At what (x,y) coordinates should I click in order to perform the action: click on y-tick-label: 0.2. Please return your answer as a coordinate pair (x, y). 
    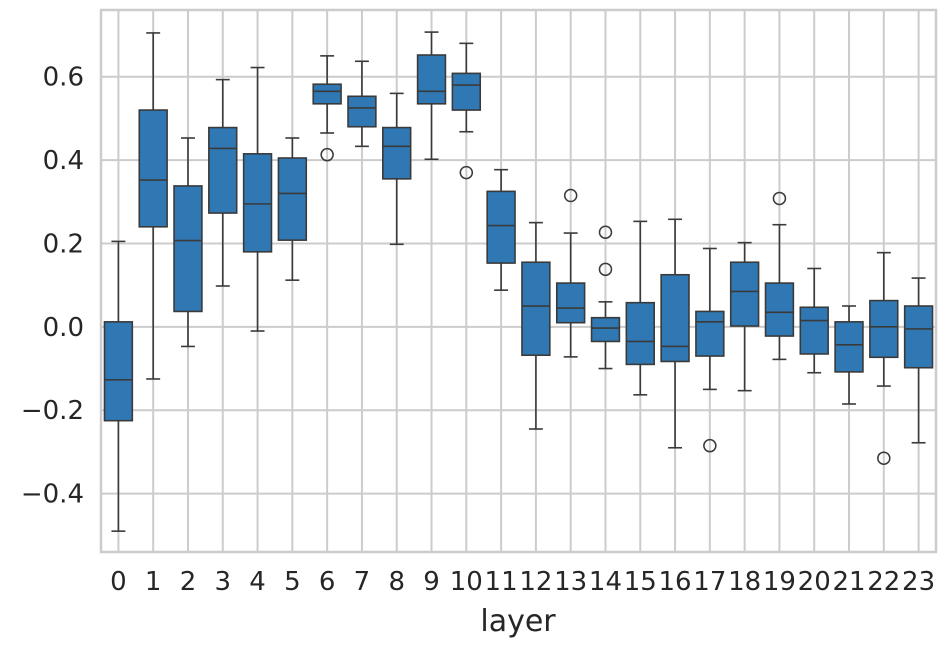
    Looking at the image, I should click on (63, 244).